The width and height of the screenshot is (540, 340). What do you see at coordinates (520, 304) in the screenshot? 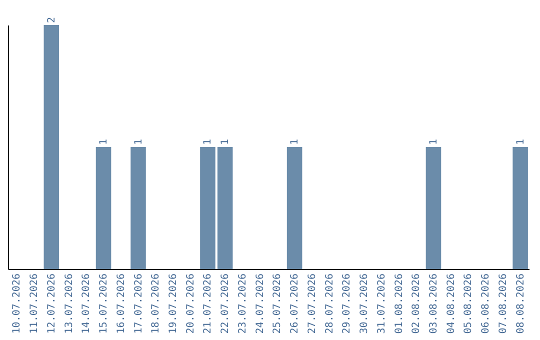
I see `x-tick-label: 08.08.2026` at bounding box center [520, 304].